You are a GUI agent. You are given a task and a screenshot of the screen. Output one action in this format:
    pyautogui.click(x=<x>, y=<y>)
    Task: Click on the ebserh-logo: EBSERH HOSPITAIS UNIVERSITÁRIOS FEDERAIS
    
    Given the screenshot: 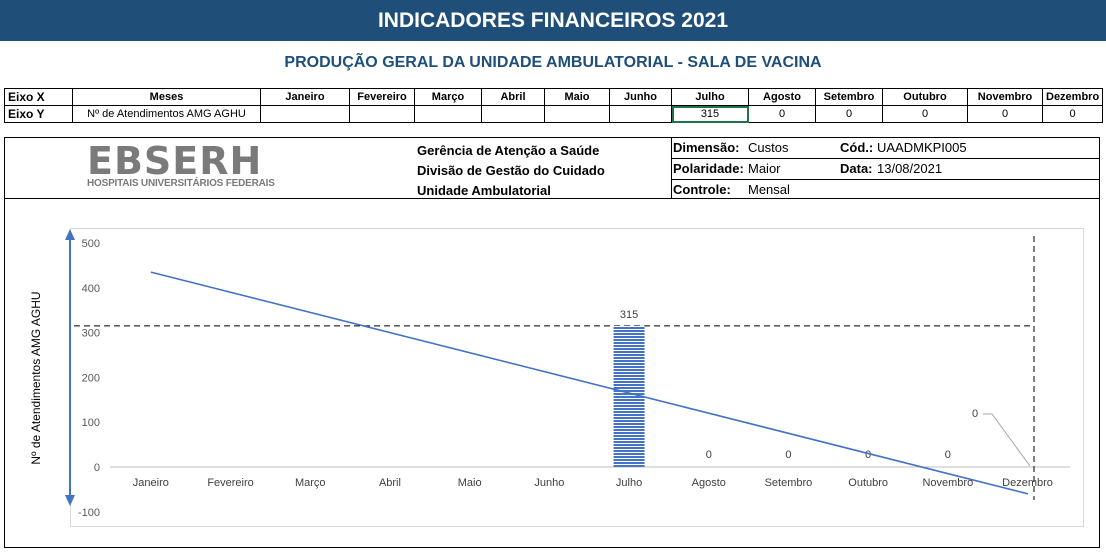 What is the action you would take?
    pyautogui.click(x=181, y=165)
    